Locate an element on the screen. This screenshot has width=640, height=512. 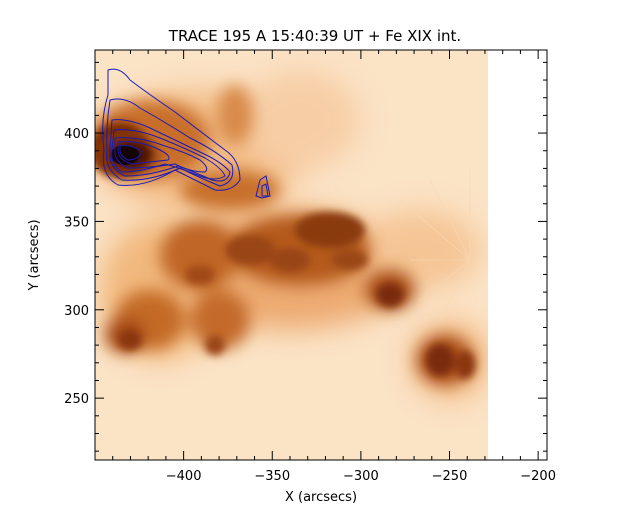
y-axis-label: Y (arcsecs) is located at coordinates (34, 255).